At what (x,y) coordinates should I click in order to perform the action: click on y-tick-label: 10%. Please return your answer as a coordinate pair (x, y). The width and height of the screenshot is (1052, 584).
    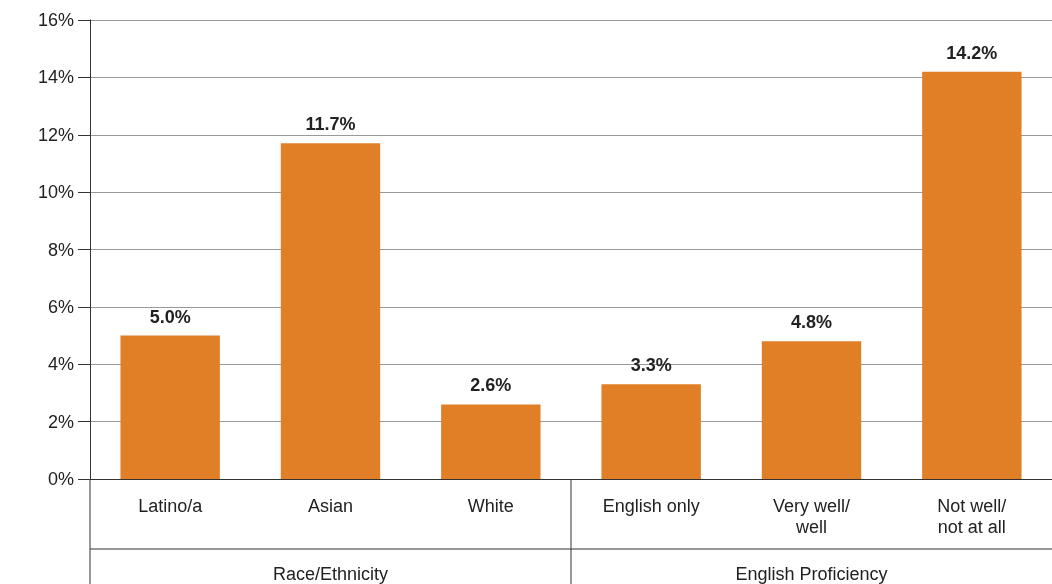
    Looking at the image, I should click on (55, 192).